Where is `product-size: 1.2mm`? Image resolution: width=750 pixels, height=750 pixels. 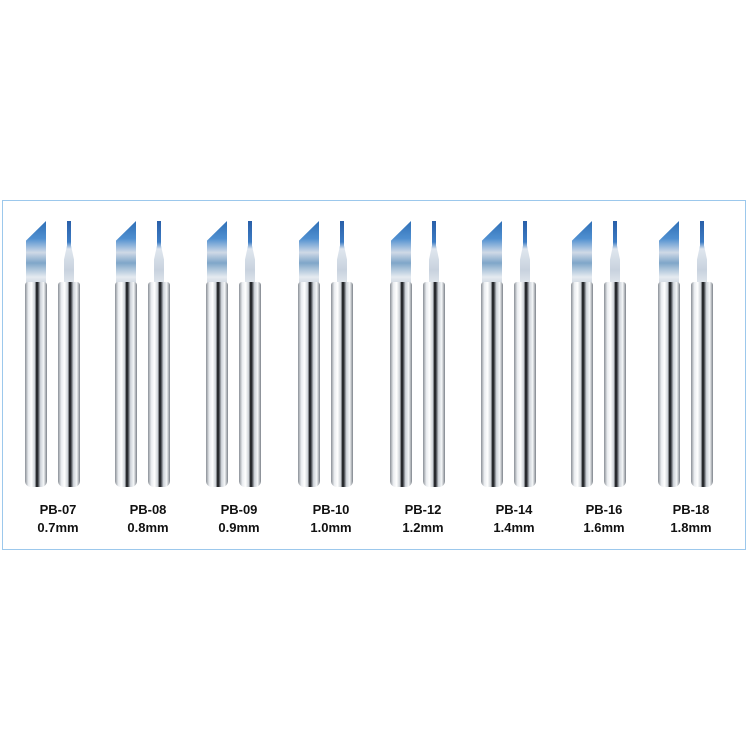
product-size: 1.2mm is located at coordinates (423, 527).